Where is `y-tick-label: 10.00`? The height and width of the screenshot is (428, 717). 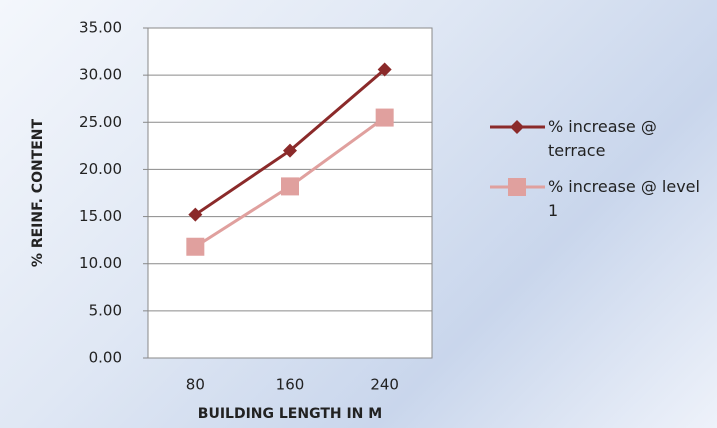
y-tick-label: 10.00 is located at coordinates (100, 263).